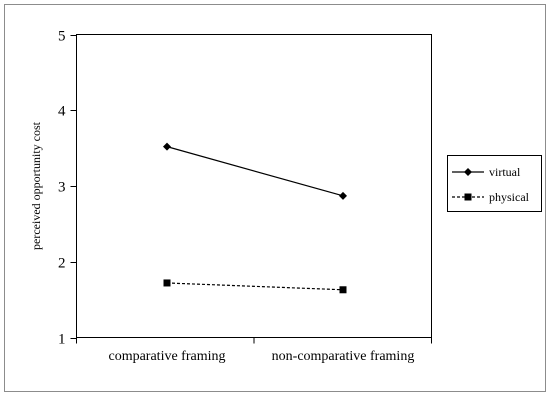 This screenshot has height=400, width=550. I want to click on series-line-virtual, so click(255, 171).